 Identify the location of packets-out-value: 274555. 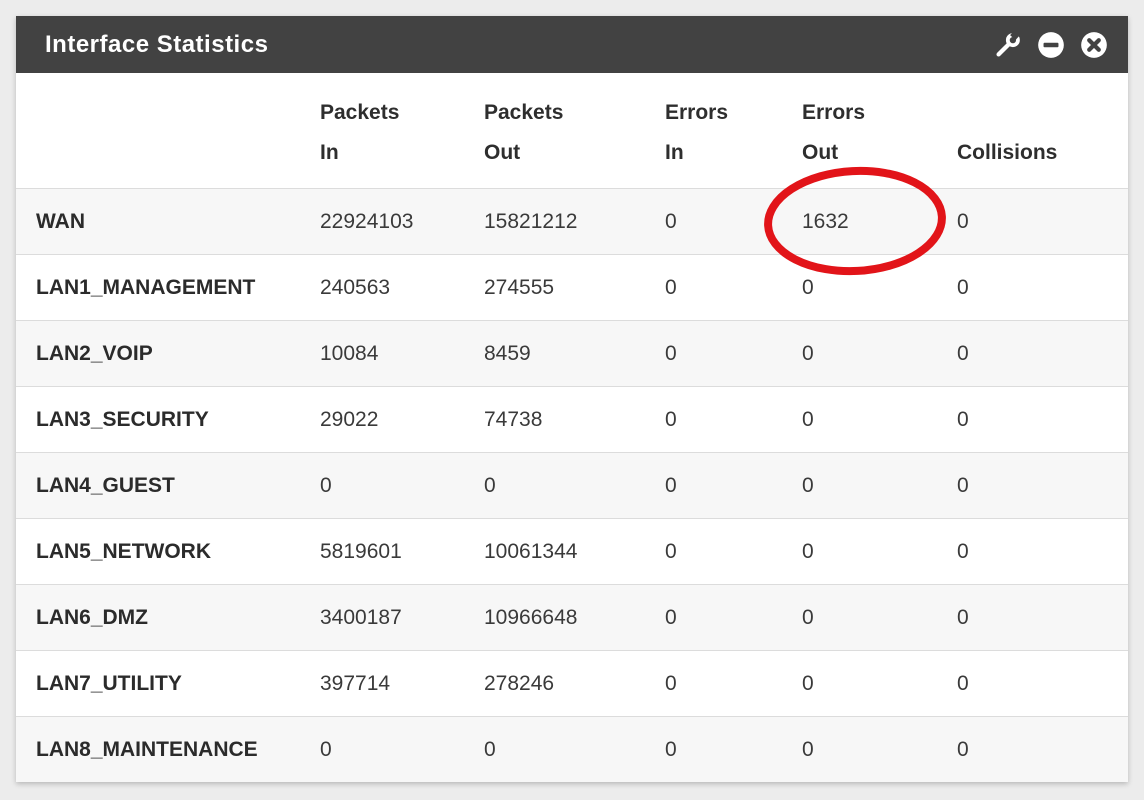
(519, 287).